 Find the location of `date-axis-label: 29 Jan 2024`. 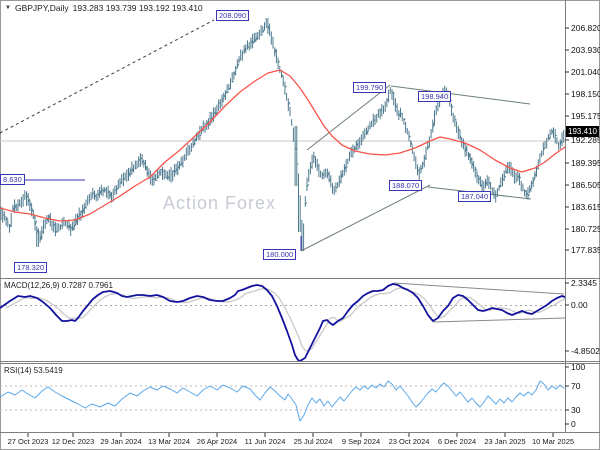

date-axis-label: 29 Jan 2024 is located at coordinates (121, 441).